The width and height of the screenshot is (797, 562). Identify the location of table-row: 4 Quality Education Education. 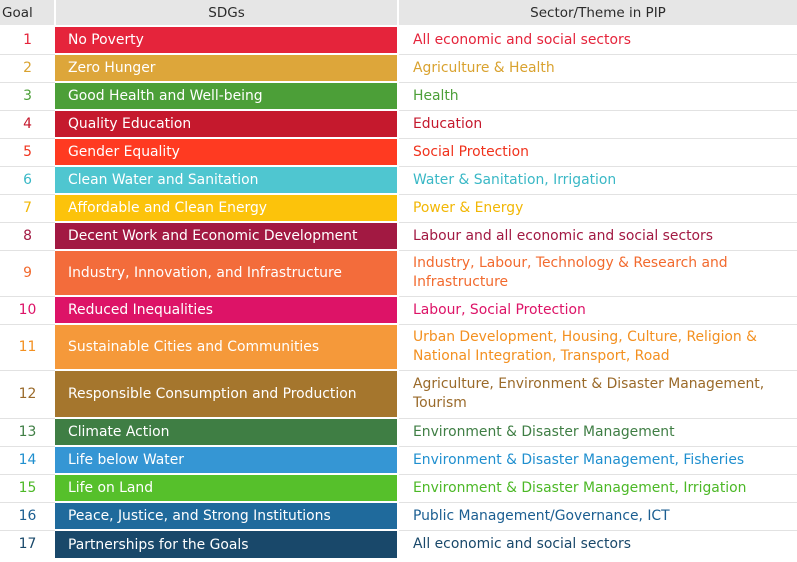
(398, 124).